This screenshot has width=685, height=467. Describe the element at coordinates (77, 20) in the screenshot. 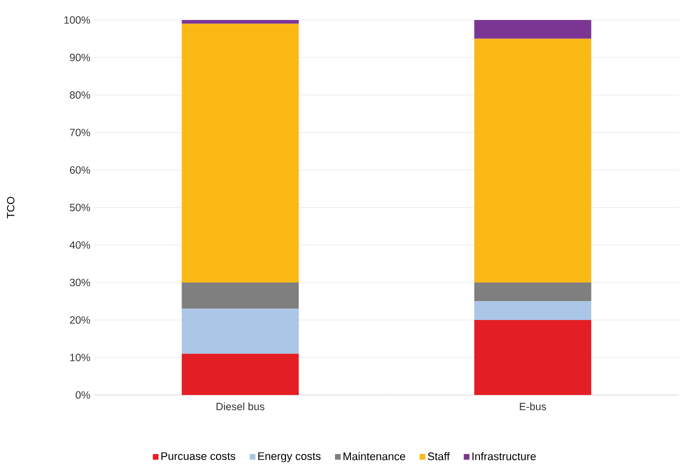

I see `y-tick-label: 100%` at that location.